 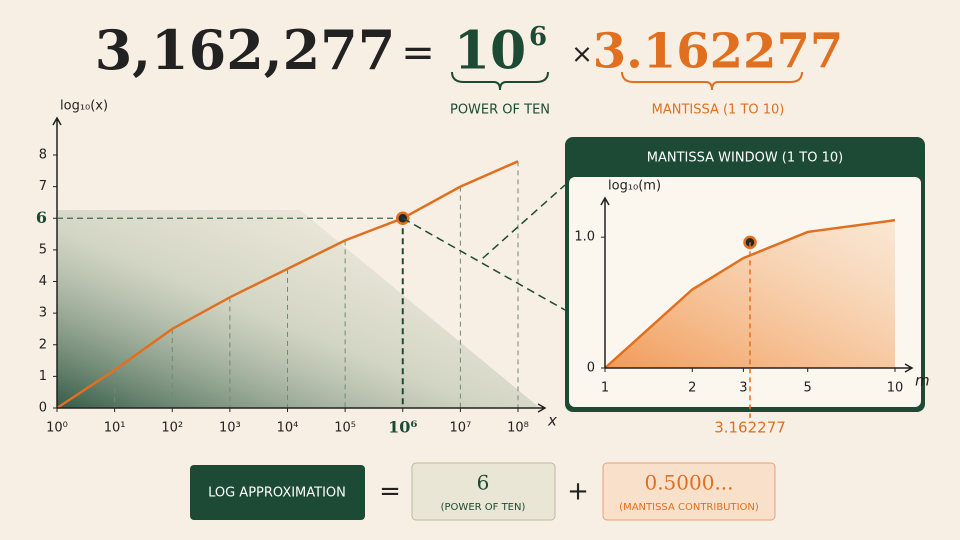 What do you see at coordinates (490, 51) in the screenshot?
I see `base: 10` at bounding box center [490, 51].